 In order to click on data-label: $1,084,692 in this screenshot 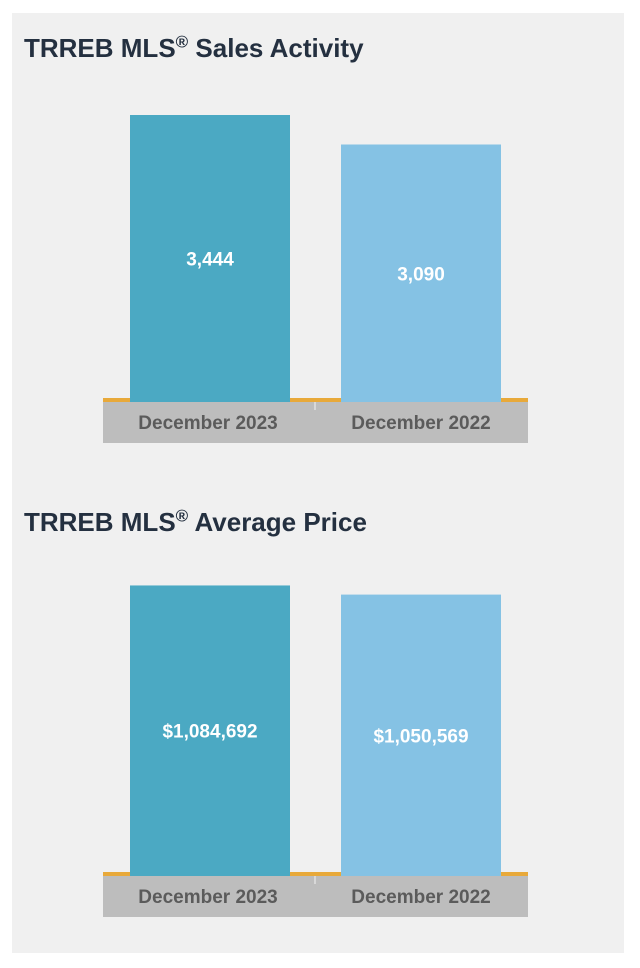, I will do `click(209, 732)`.